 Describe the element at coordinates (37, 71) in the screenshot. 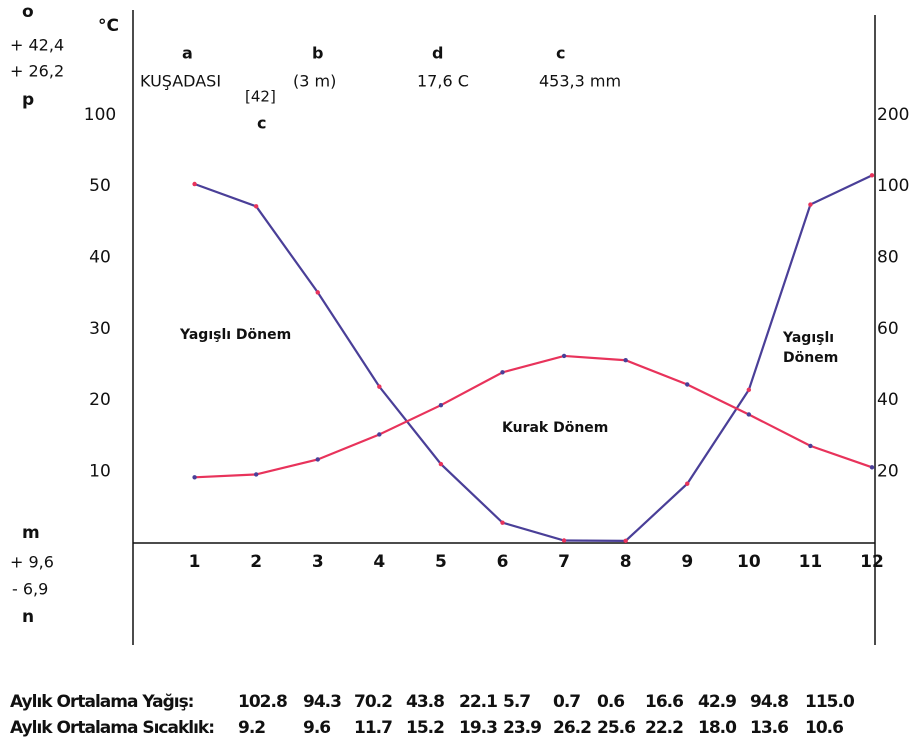

I see `annotation: + 26,2` at that location.